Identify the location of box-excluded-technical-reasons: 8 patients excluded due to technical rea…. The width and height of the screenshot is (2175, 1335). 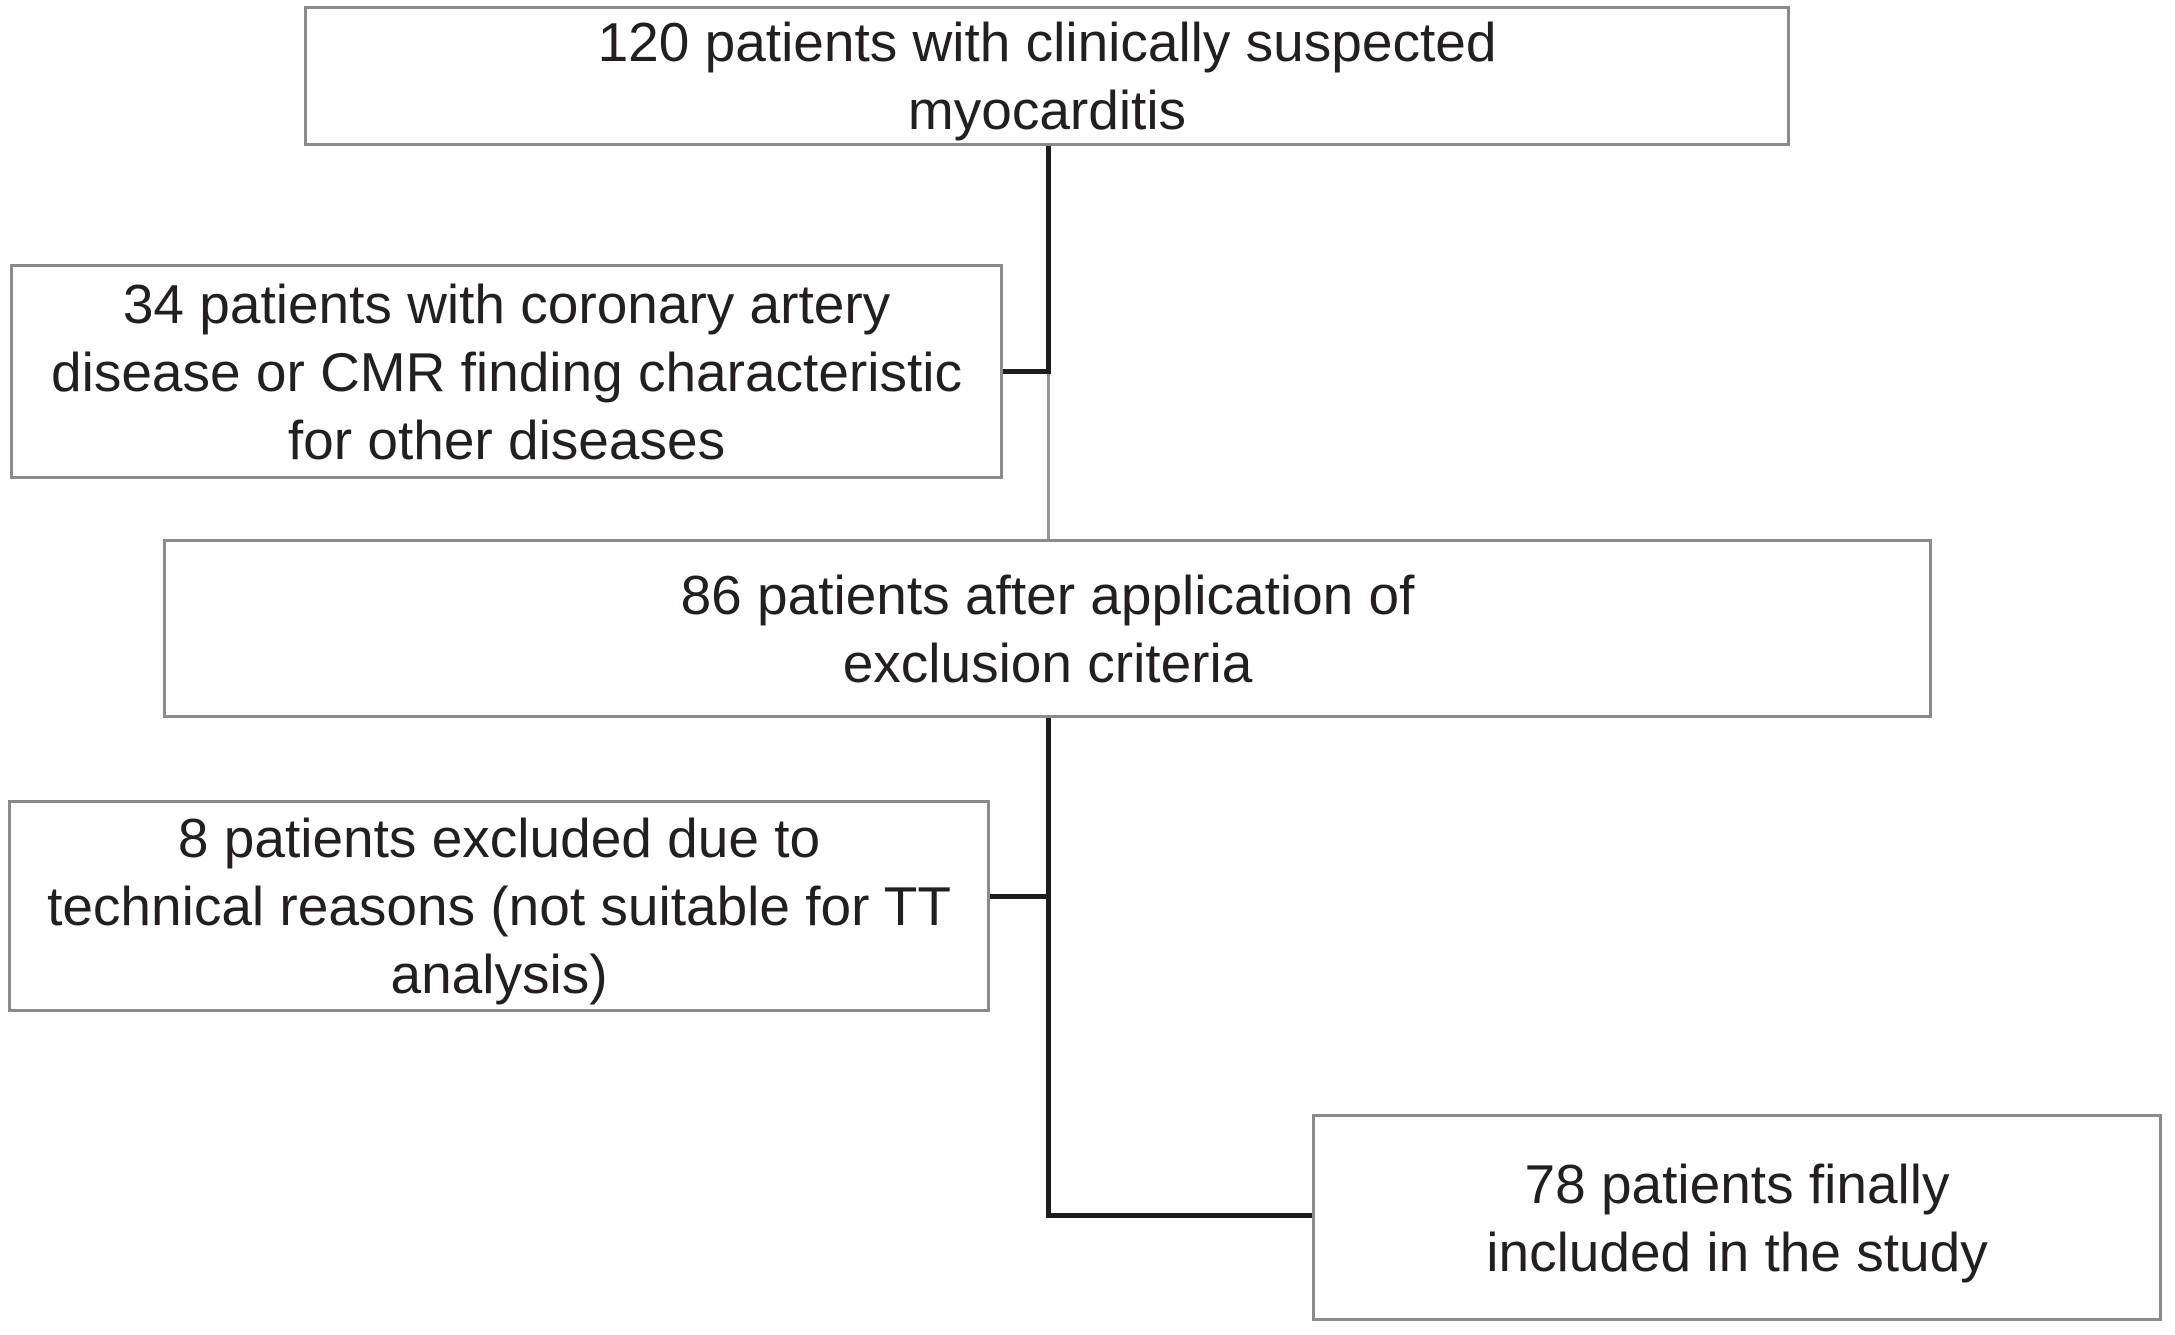
(499, 906).